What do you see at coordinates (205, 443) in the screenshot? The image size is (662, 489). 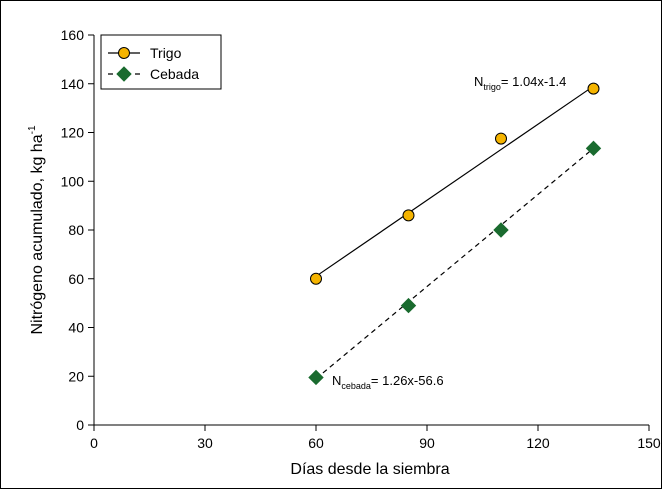 I see `x-tick-label: 30` at bounding box center [205, 443].